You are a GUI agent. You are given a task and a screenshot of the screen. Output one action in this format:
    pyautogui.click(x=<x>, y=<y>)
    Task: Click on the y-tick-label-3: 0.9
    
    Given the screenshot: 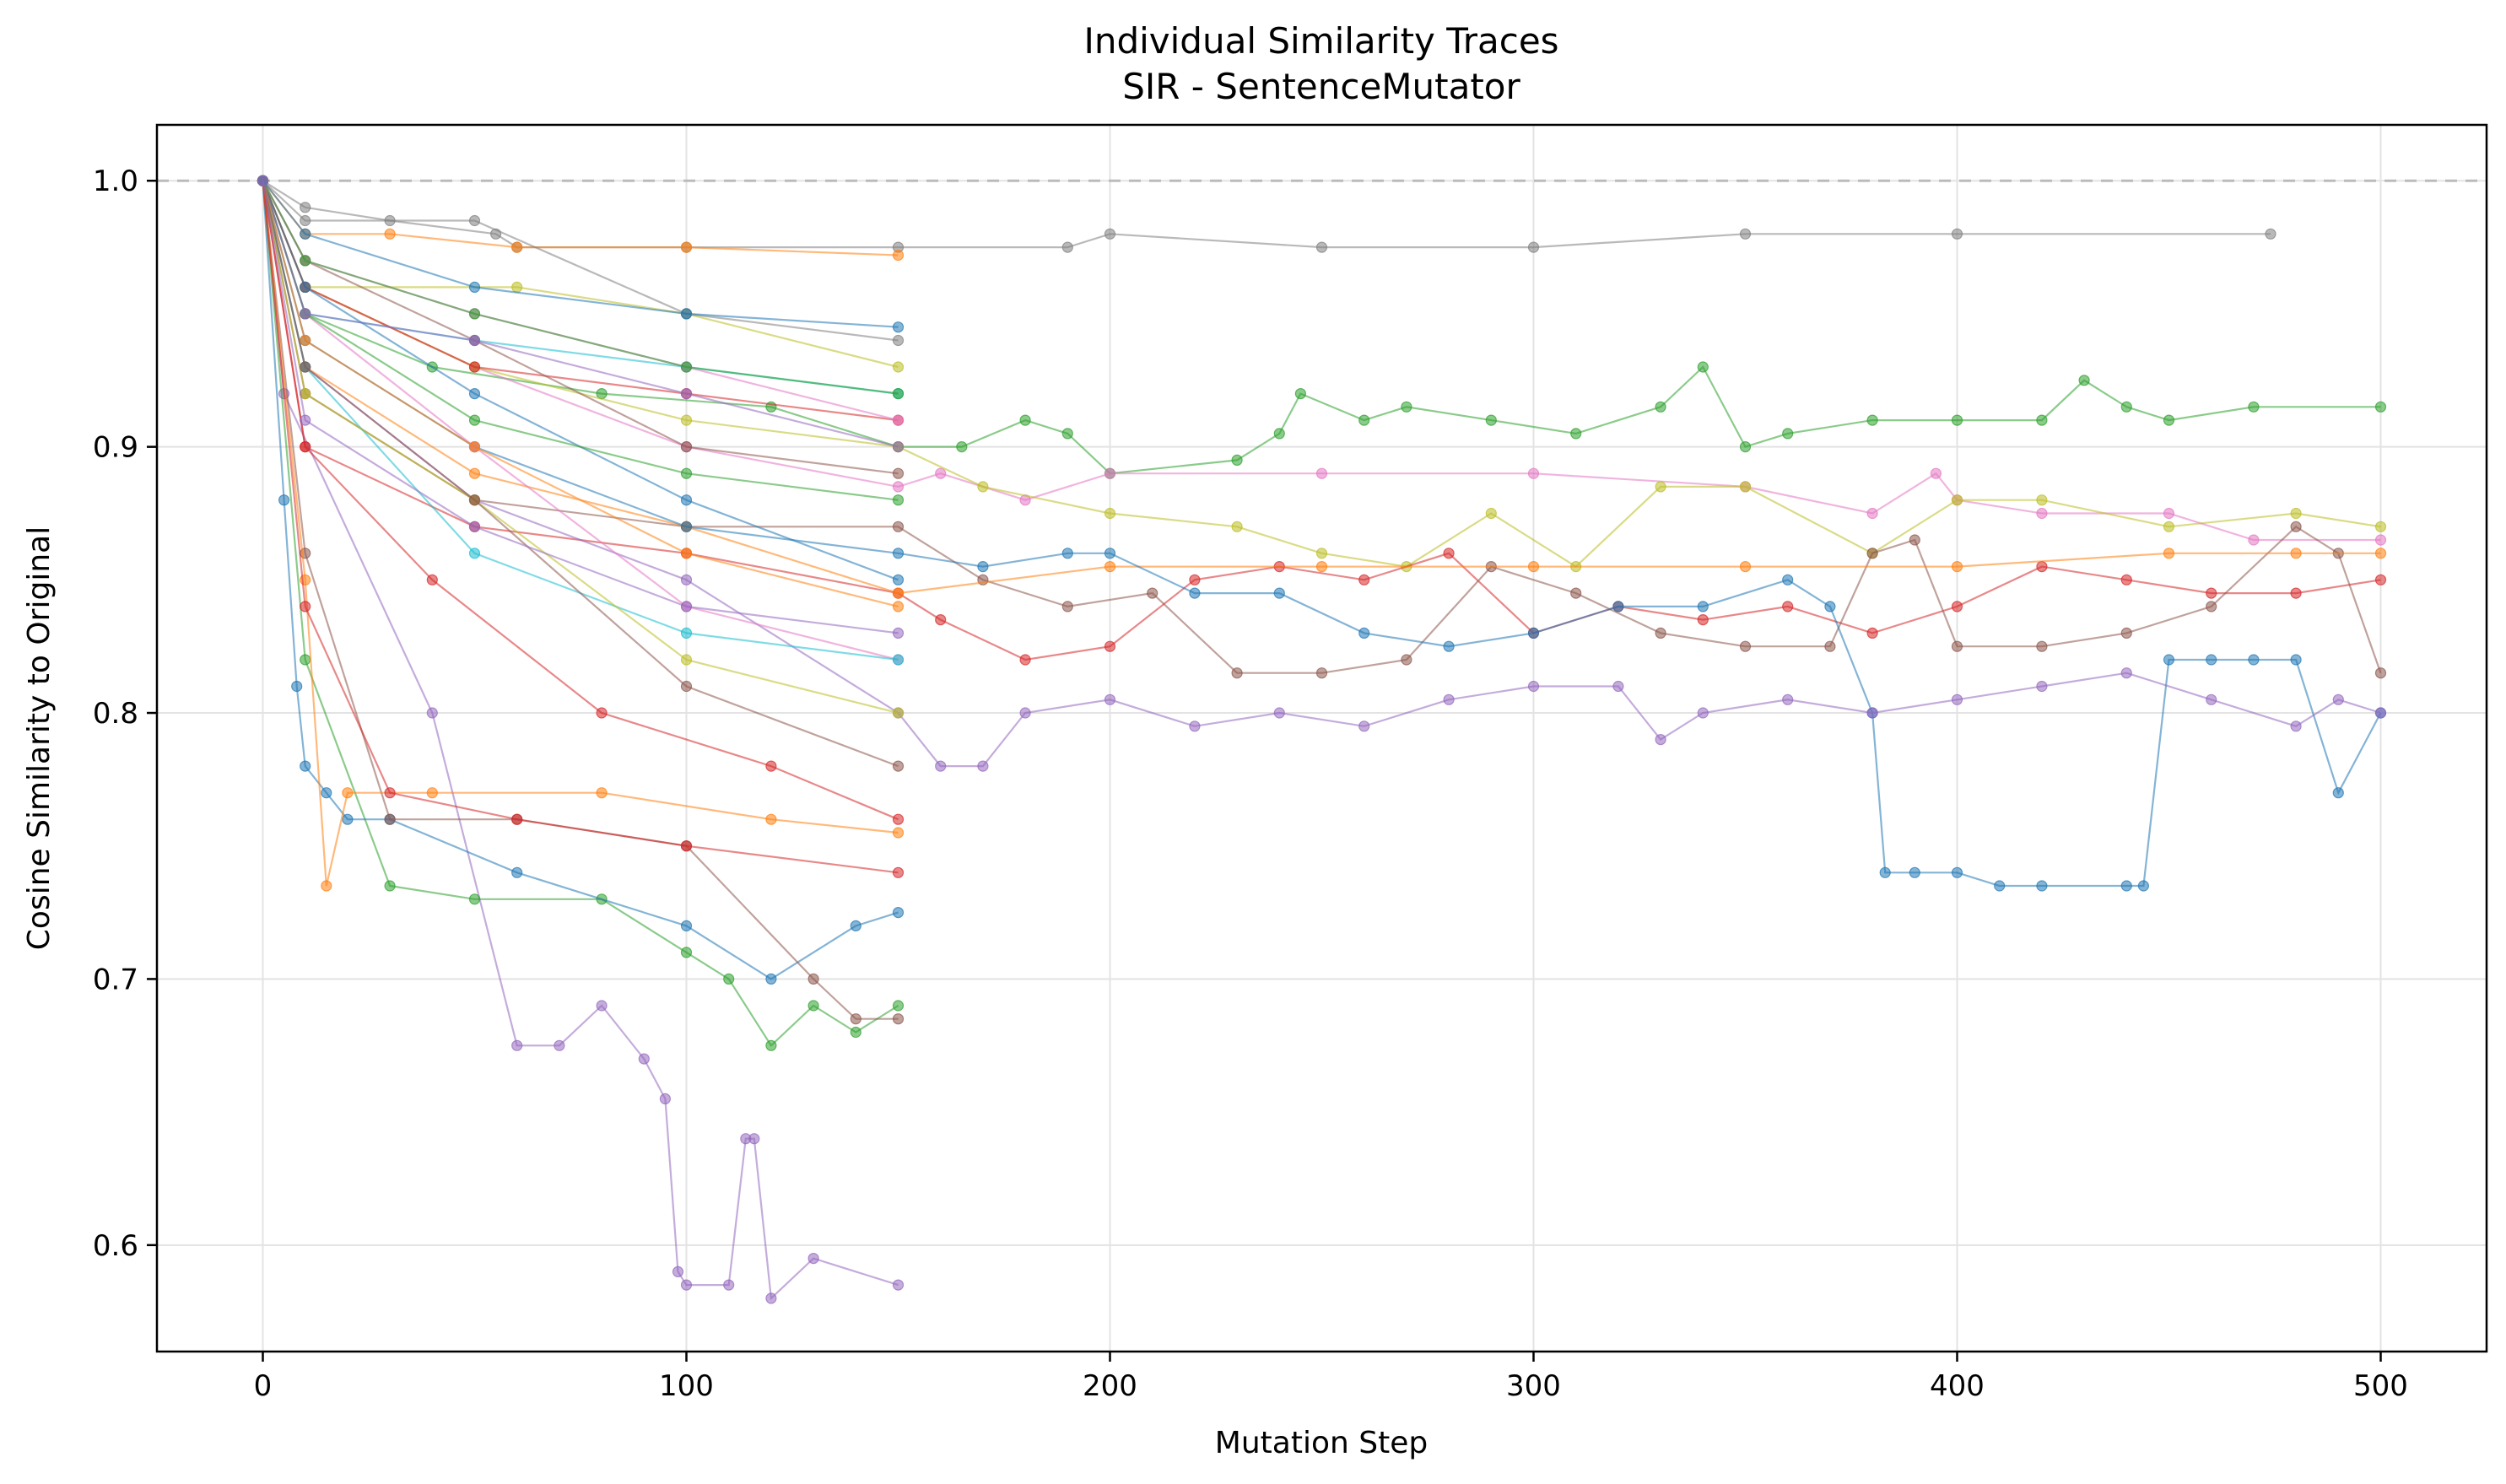 What is the action you would take?
    pyautogui.click(x=115, y=448)
    